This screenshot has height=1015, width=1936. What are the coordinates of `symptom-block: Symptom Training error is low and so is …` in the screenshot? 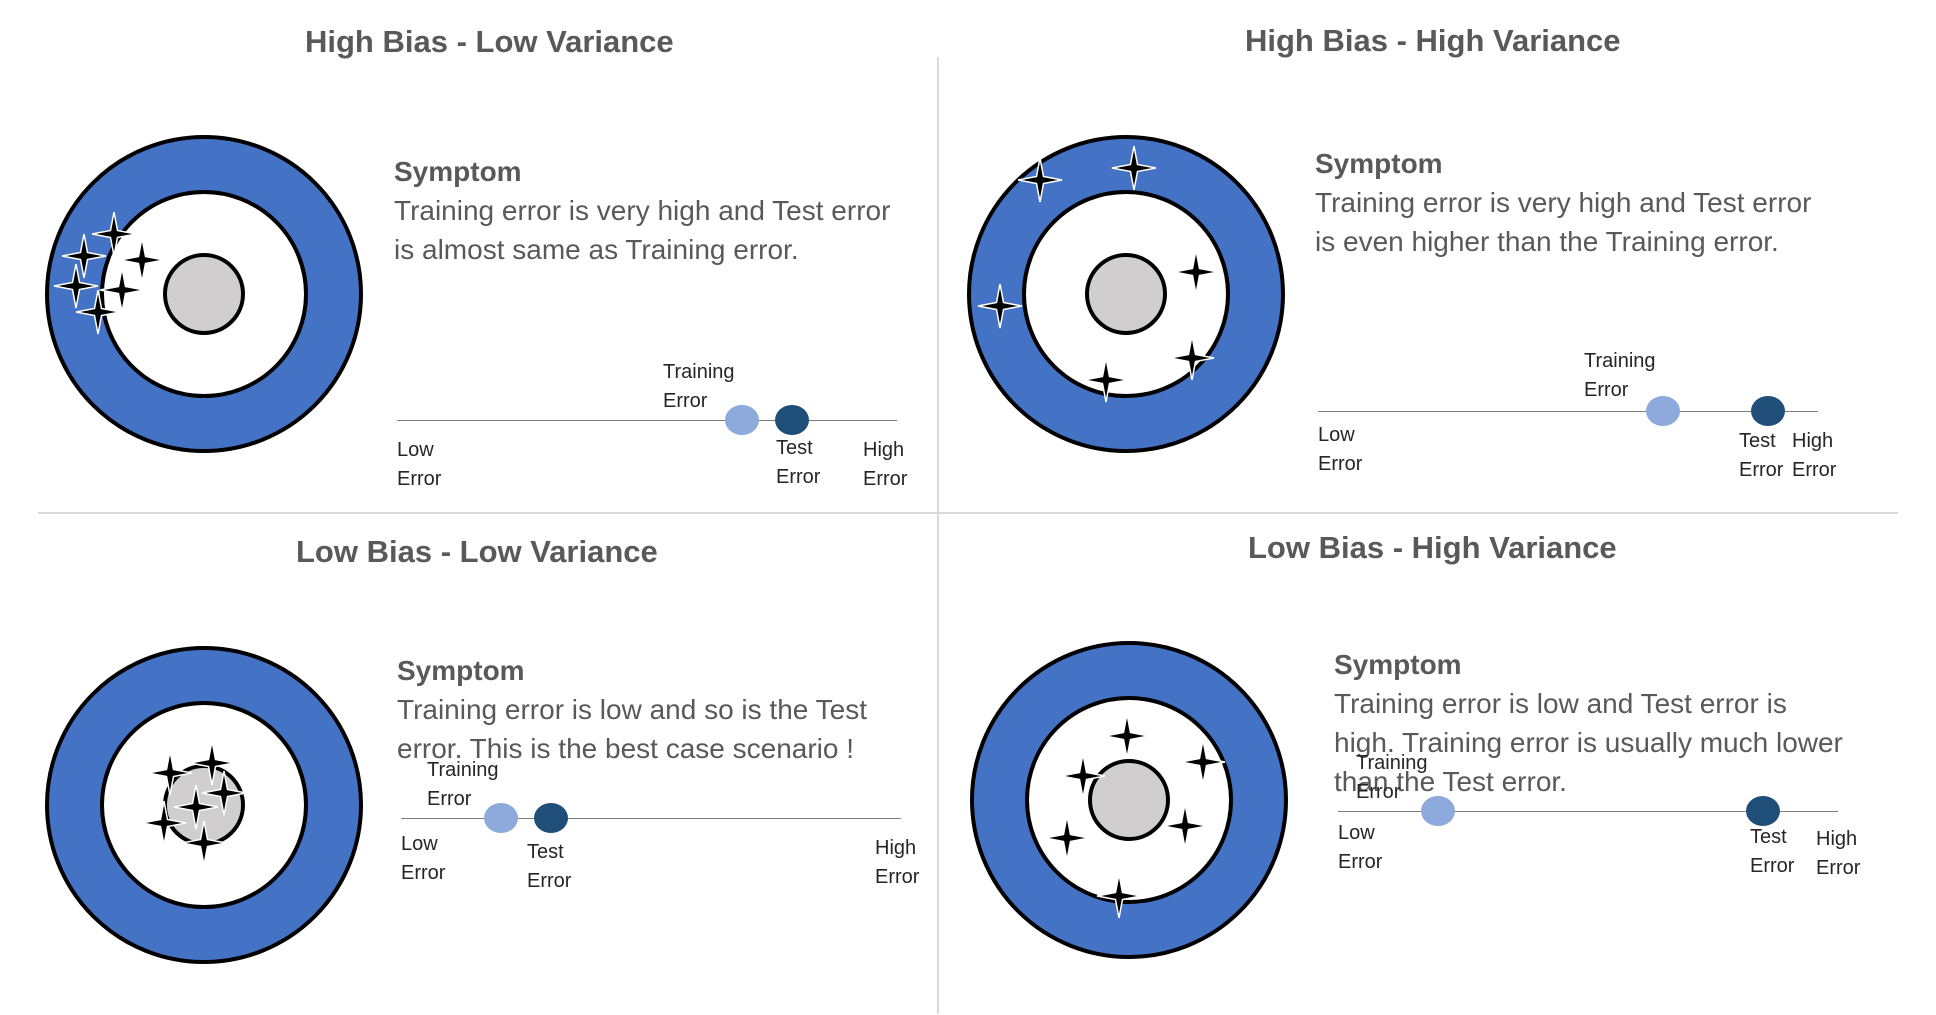 It's located at (657, 709).